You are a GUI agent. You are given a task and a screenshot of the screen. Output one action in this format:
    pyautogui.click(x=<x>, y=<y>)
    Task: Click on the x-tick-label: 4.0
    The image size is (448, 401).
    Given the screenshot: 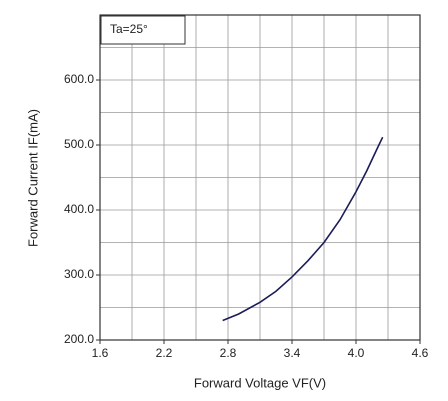 What is the action you would take?
    pyautogui.click(x=356, y=353)
    